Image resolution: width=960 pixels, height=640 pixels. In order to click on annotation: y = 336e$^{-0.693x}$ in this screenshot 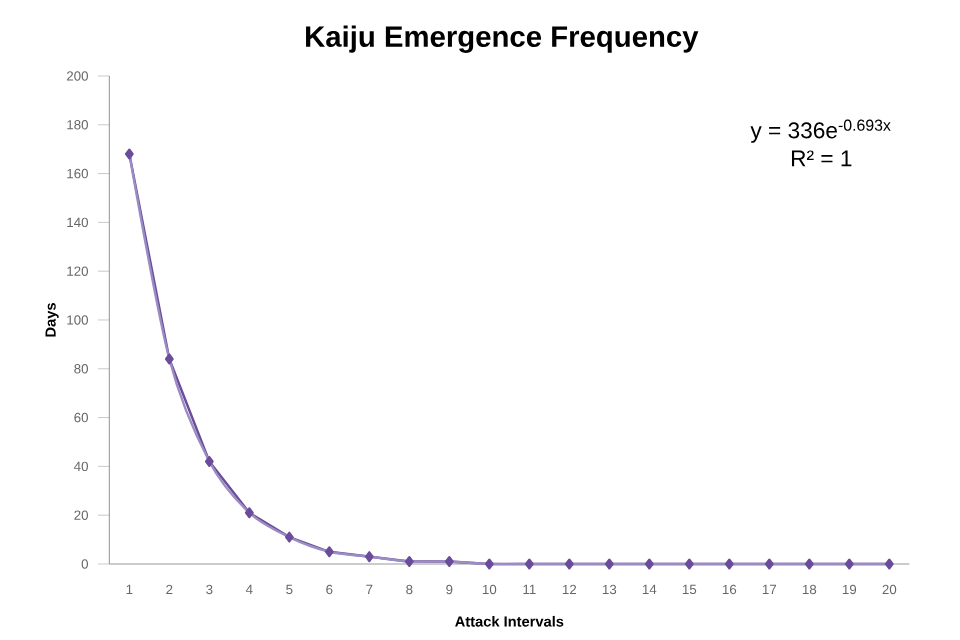, I will do `click(820, 131)`.